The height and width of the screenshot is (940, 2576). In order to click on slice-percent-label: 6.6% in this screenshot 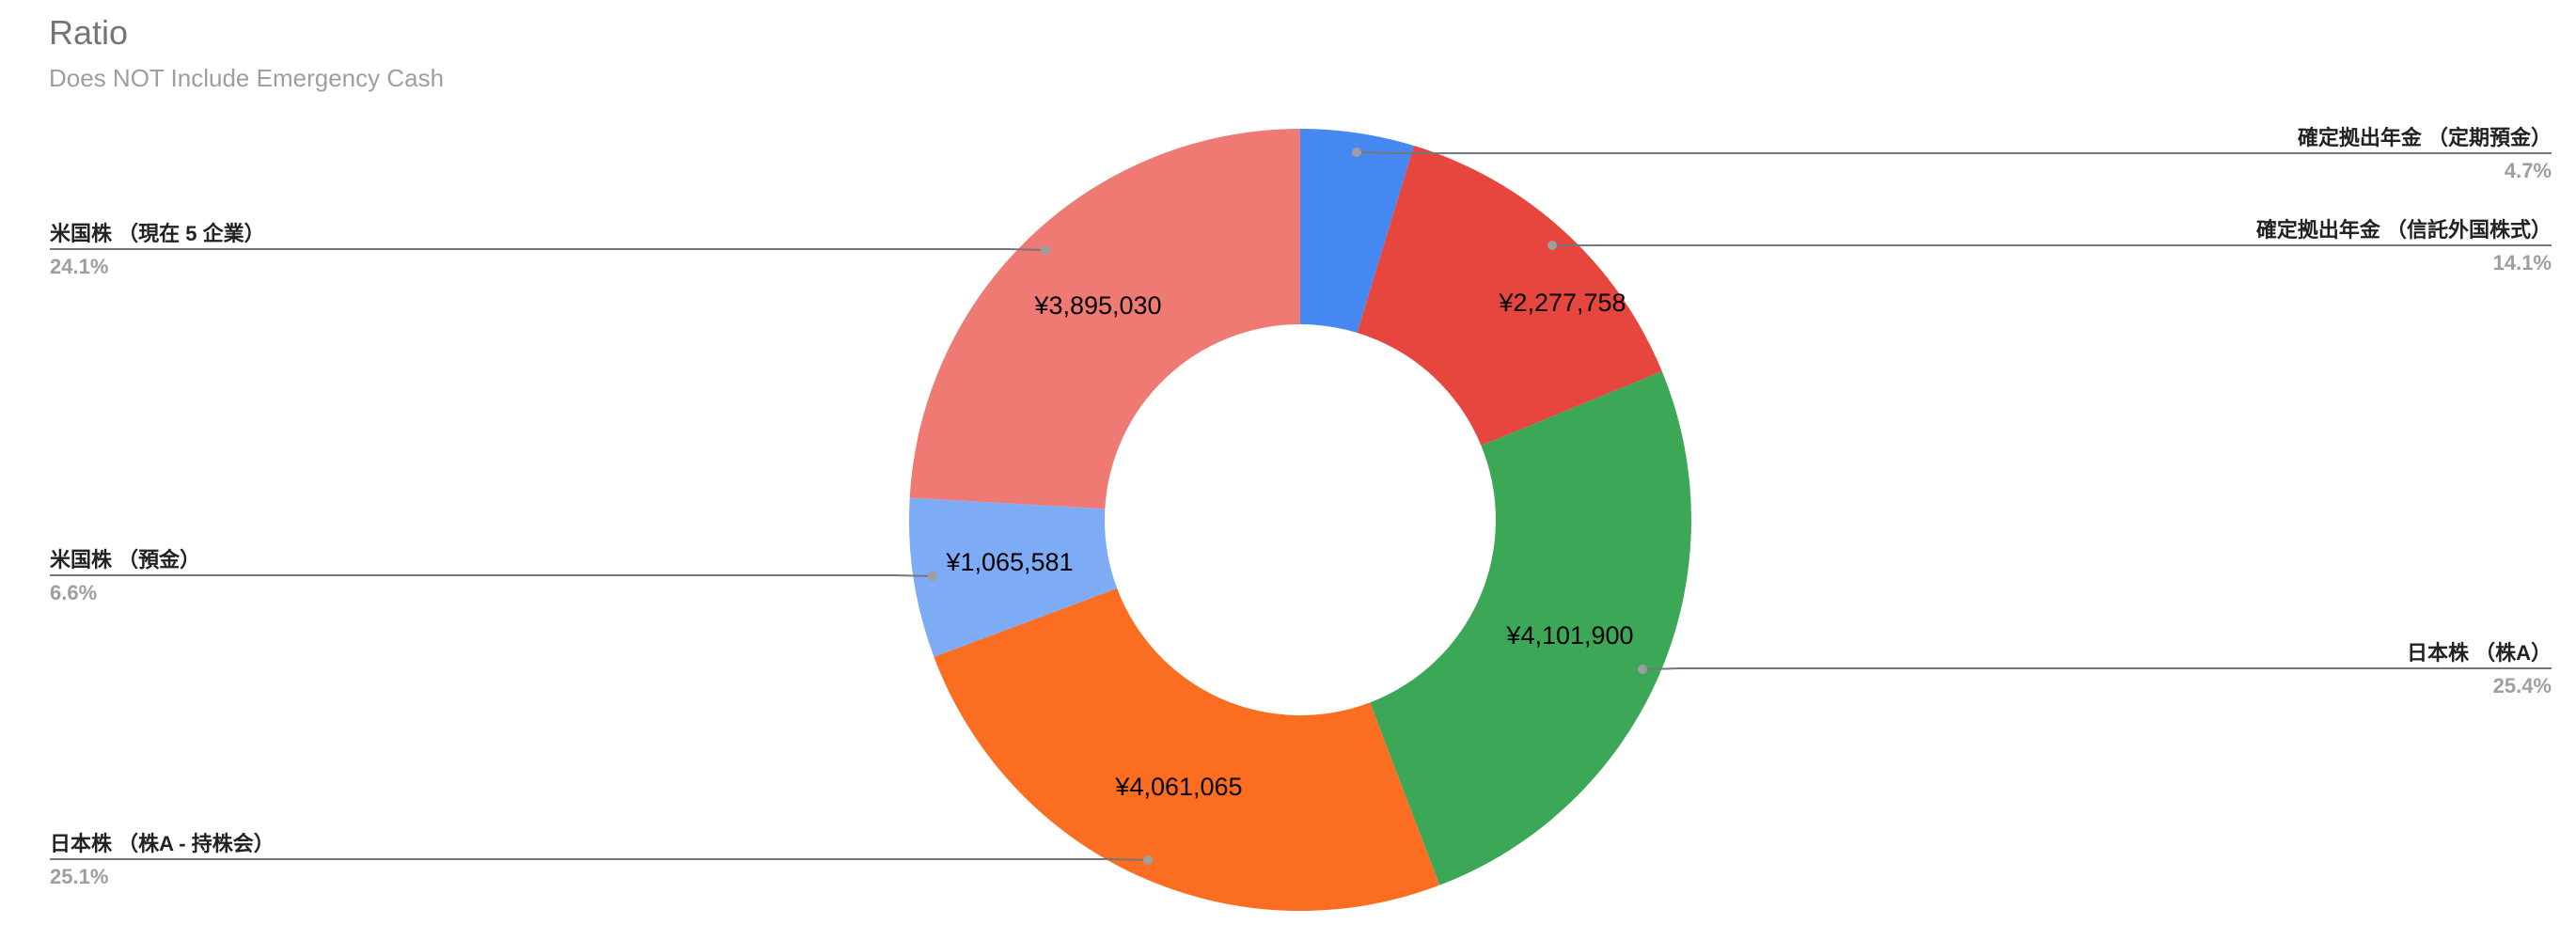, I will do `click(74, 592)`.